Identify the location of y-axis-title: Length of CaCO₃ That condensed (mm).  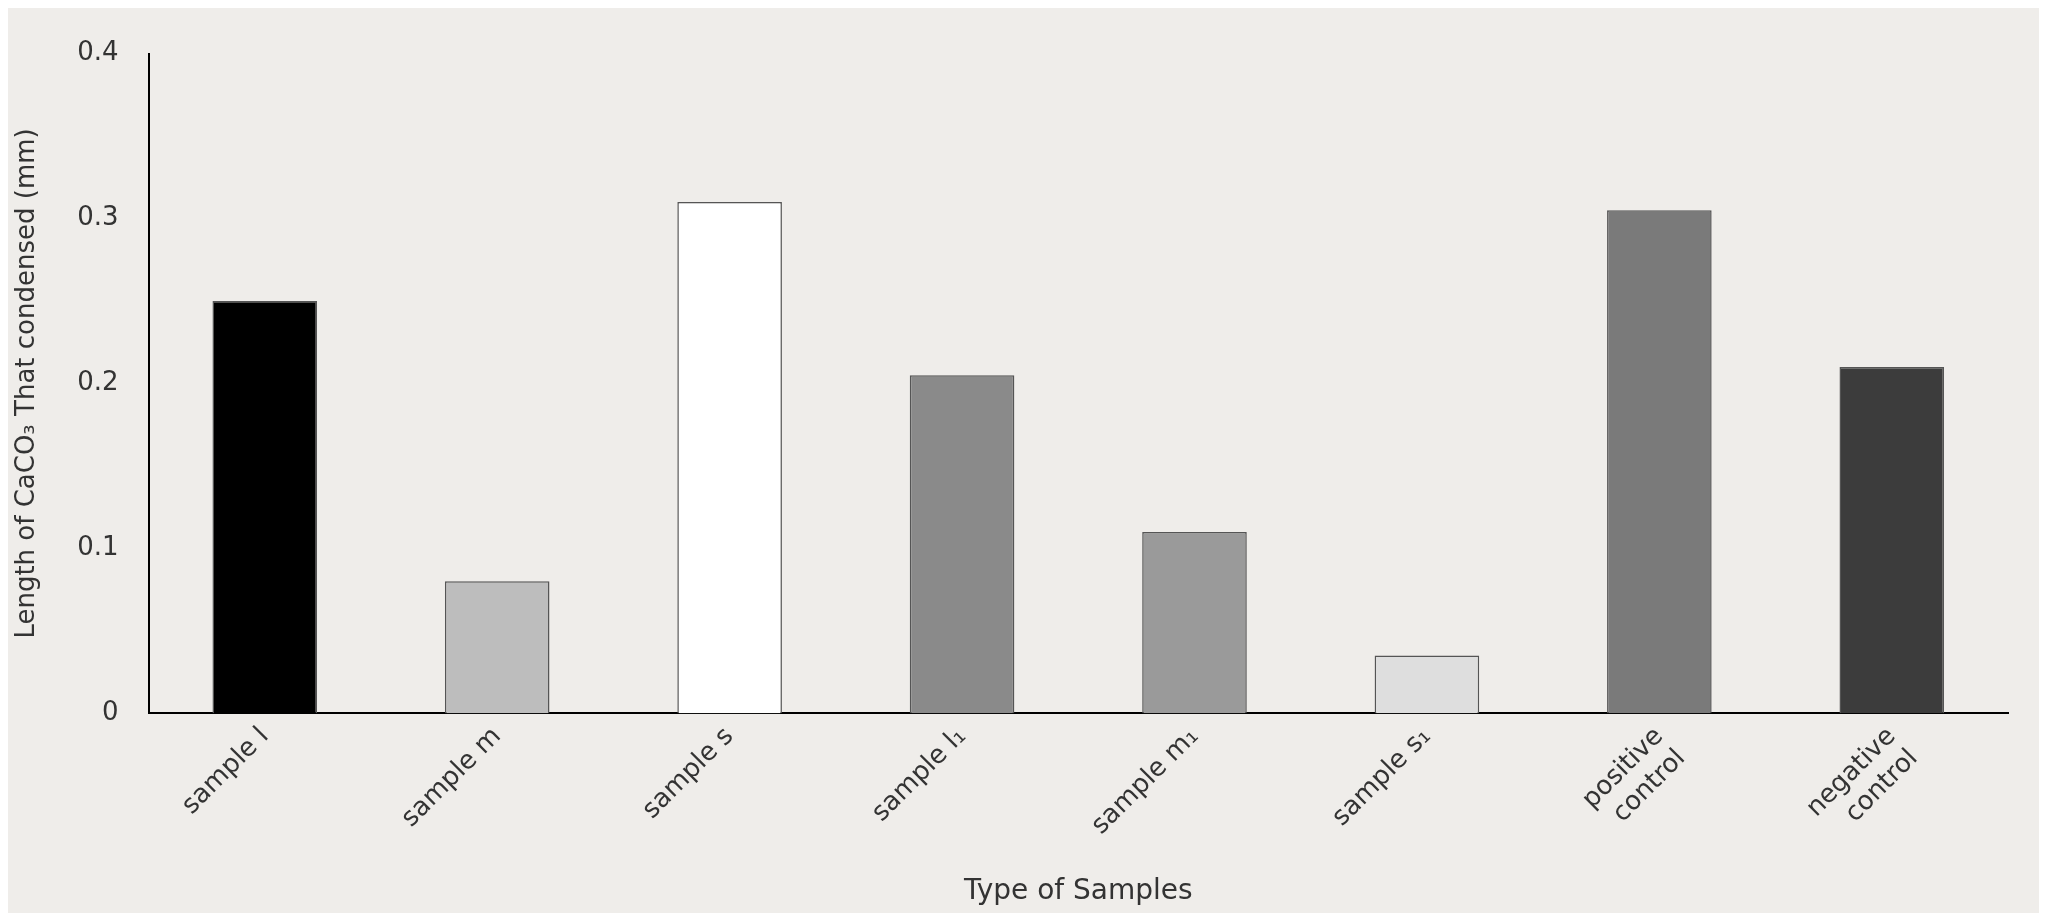
(25, 383).